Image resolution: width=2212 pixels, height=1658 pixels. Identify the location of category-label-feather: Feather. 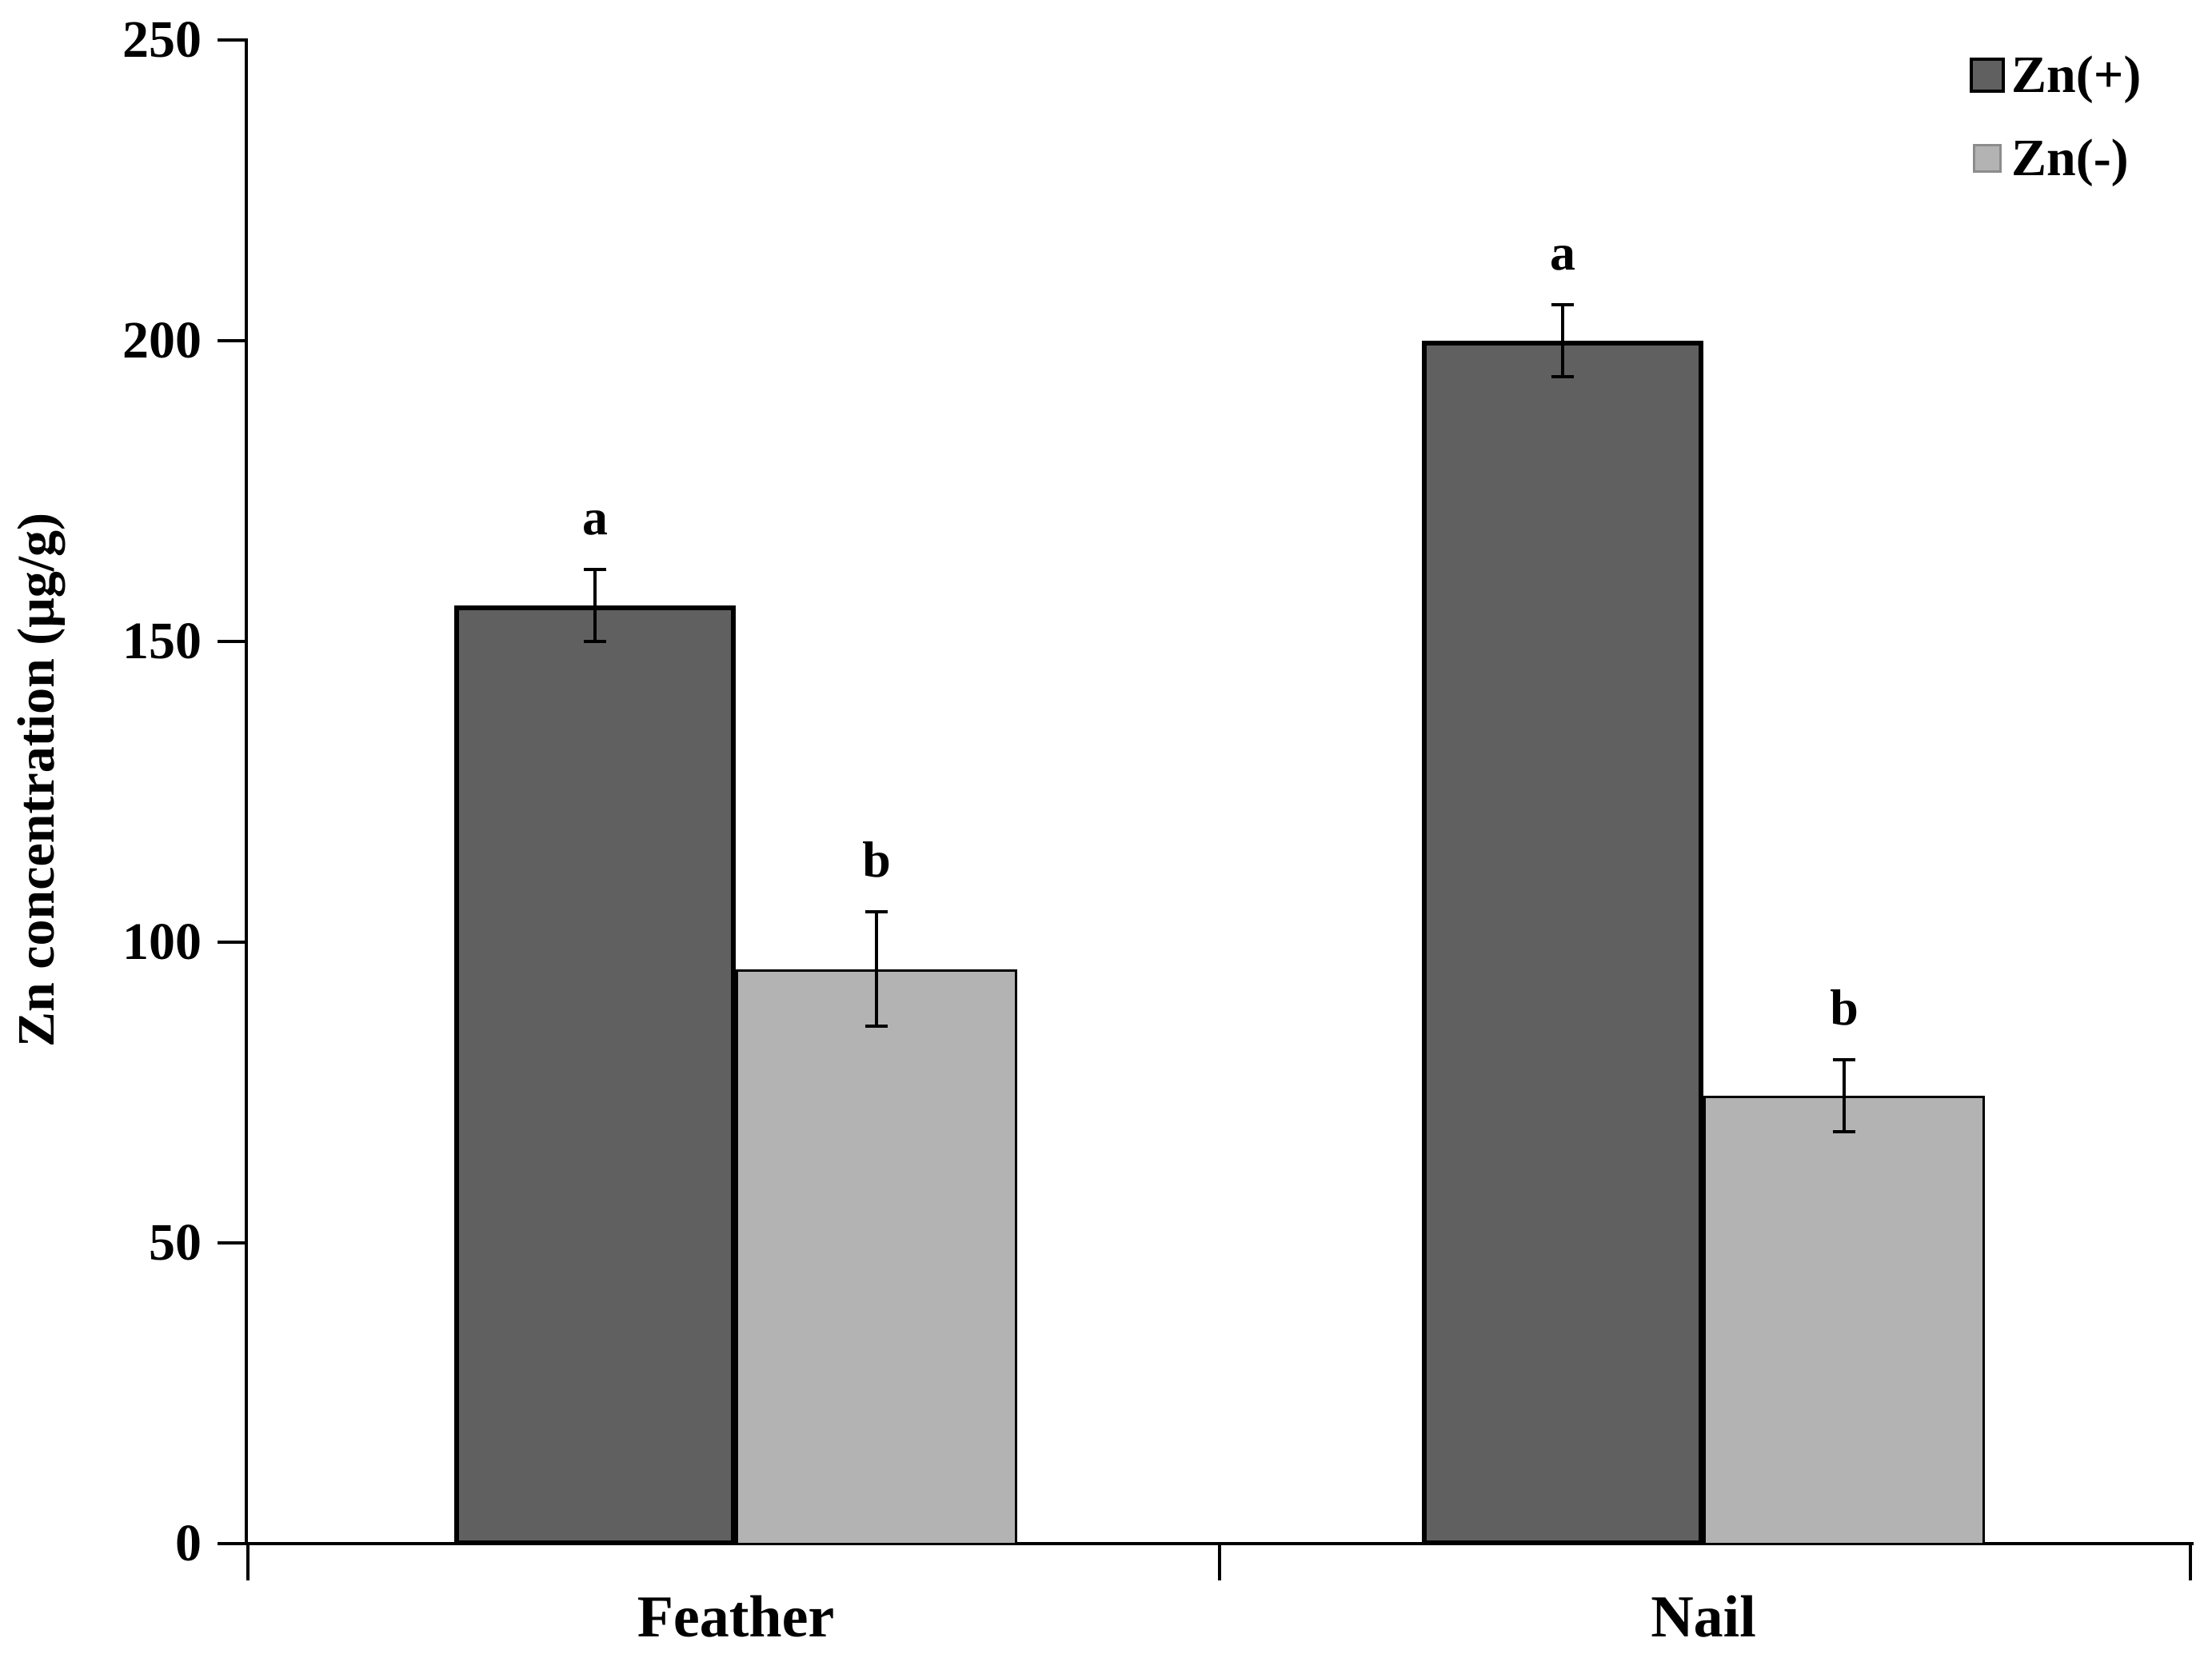
(736, 1617).